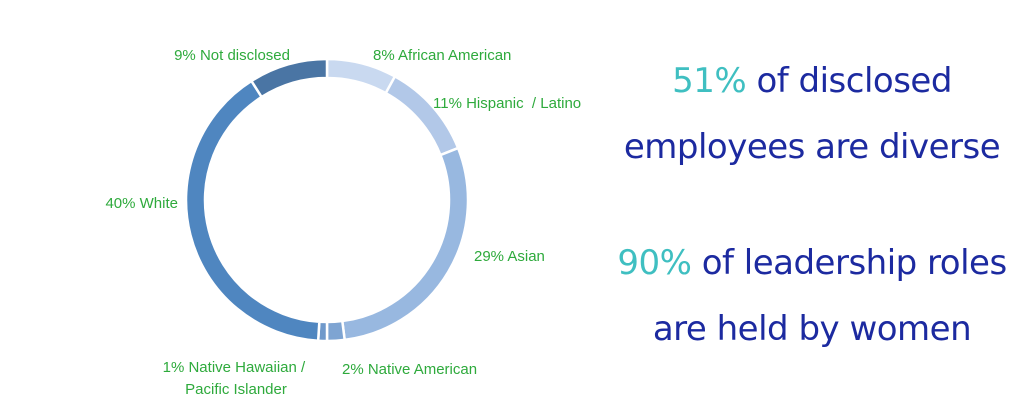 The width and height of the screenshot is (1024, 412). Describe the element at coordinates (812, 329) in the screenshot. I see `stat-line-2: are held by women` at that location.